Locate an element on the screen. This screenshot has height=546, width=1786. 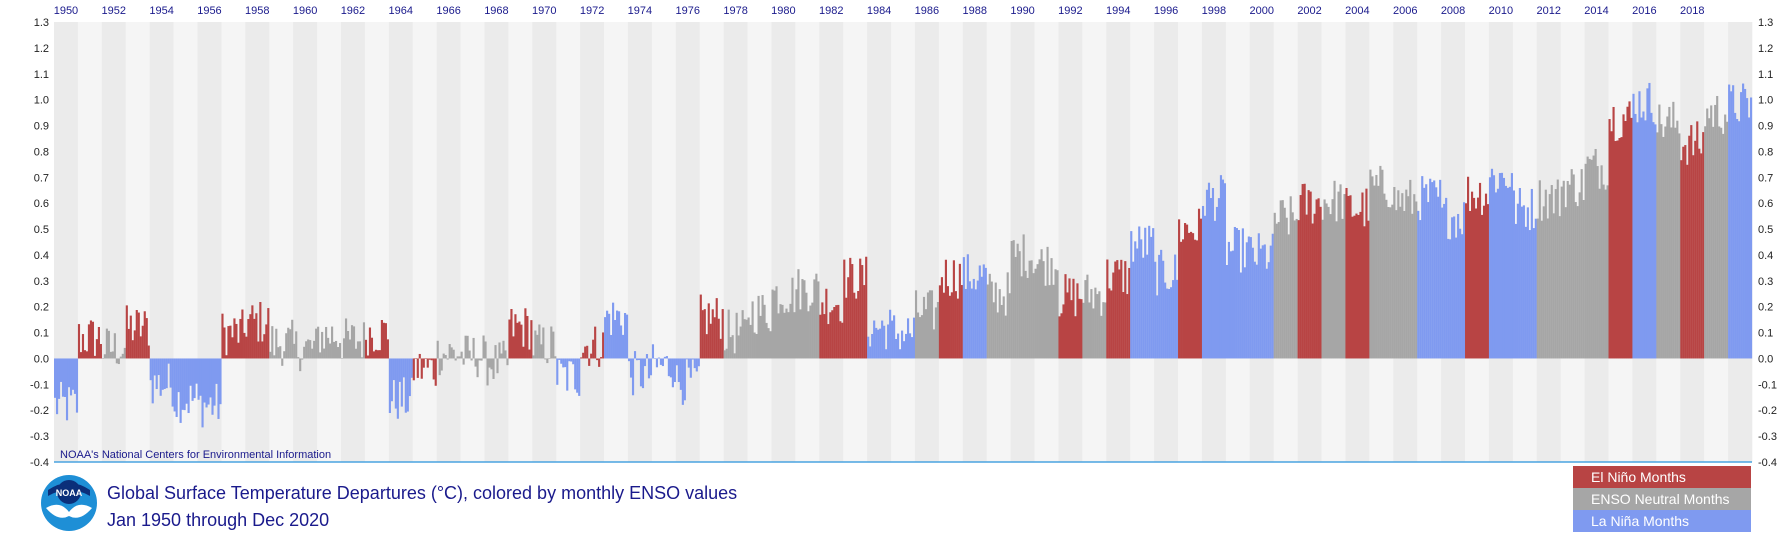
y-tick-label-right: 0.0 is located at coordinates (1765, 359).